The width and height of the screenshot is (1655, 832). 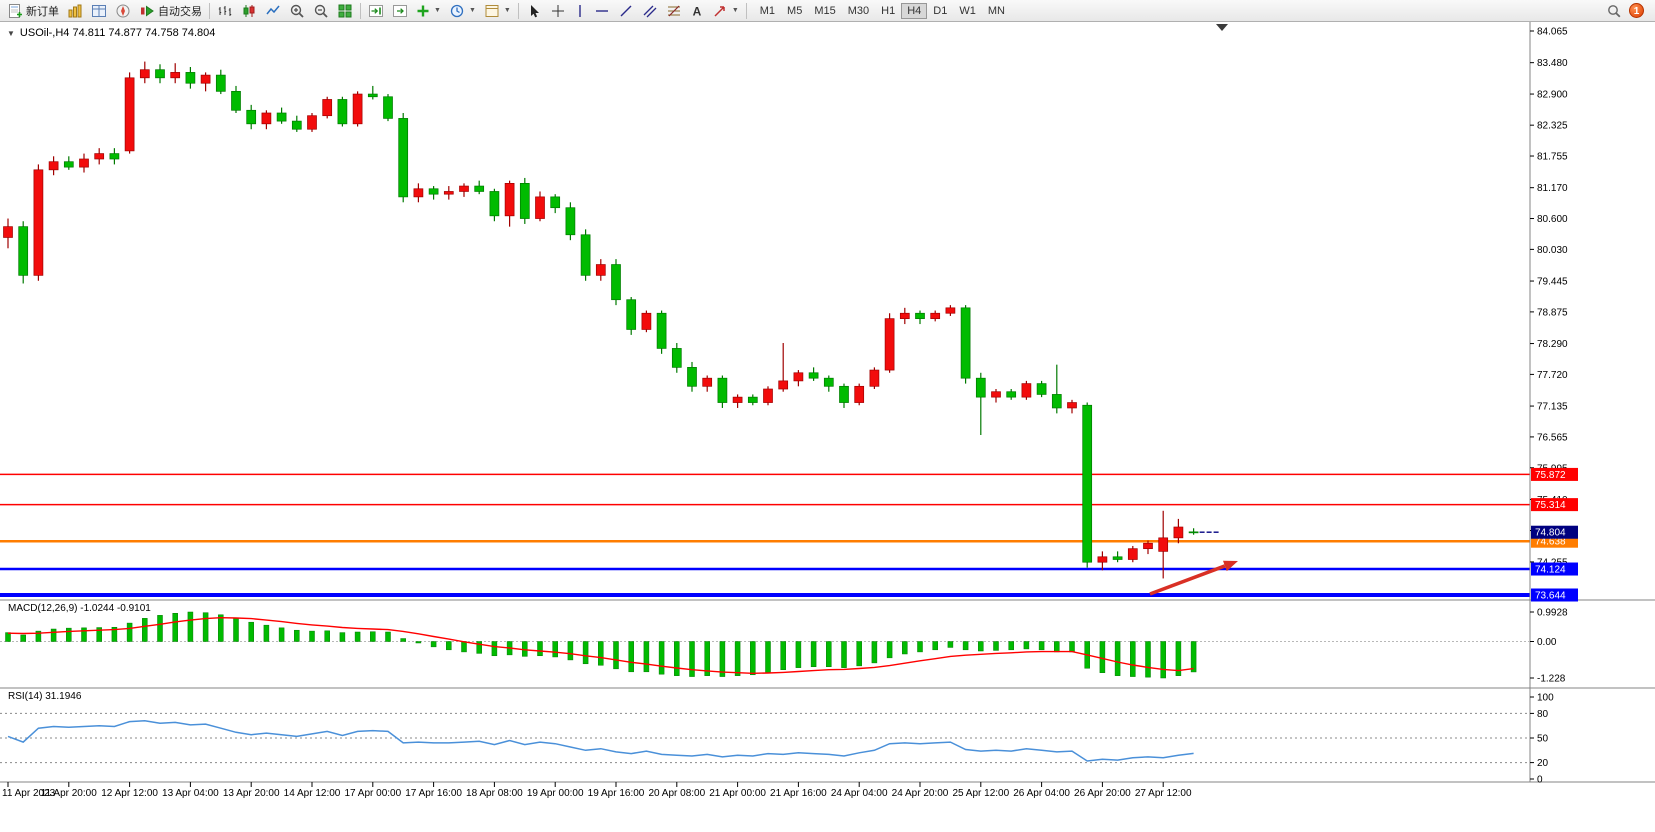 I want to click on svg-text: 27 Apr 12:00, so click(x=1163, y=793).